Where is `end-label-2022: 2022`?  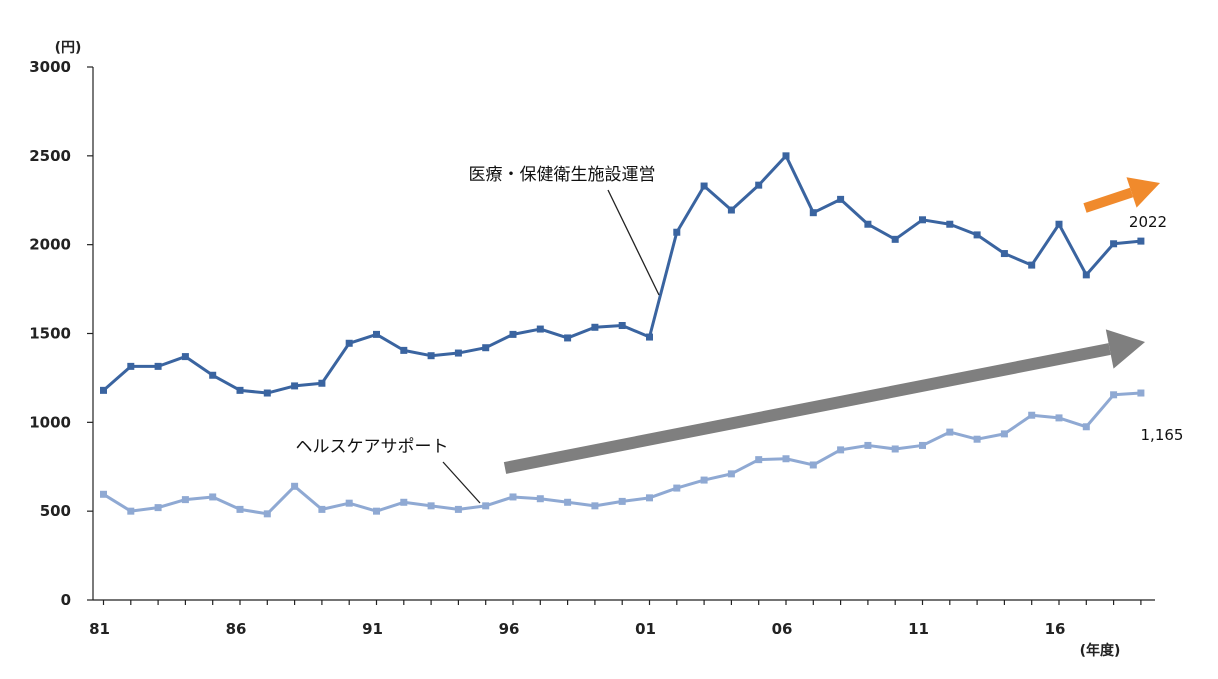
end-label-2022: 2022 is located at coordinates (1148, 222).